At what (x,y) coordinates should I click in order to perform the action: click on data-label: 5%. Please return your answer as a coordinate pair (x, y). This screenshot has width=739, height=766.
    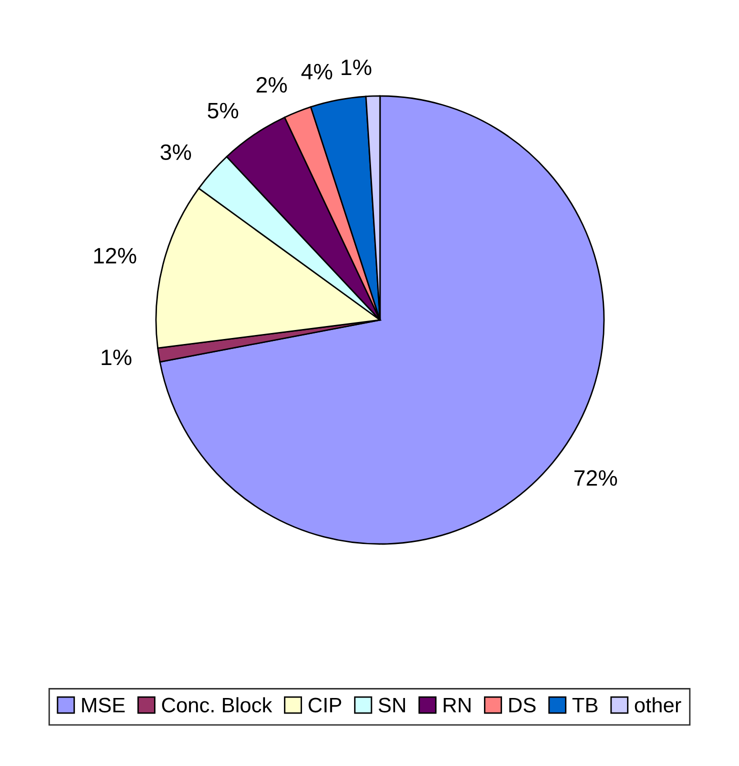
    Looking at the image, I should click on (223, 110).